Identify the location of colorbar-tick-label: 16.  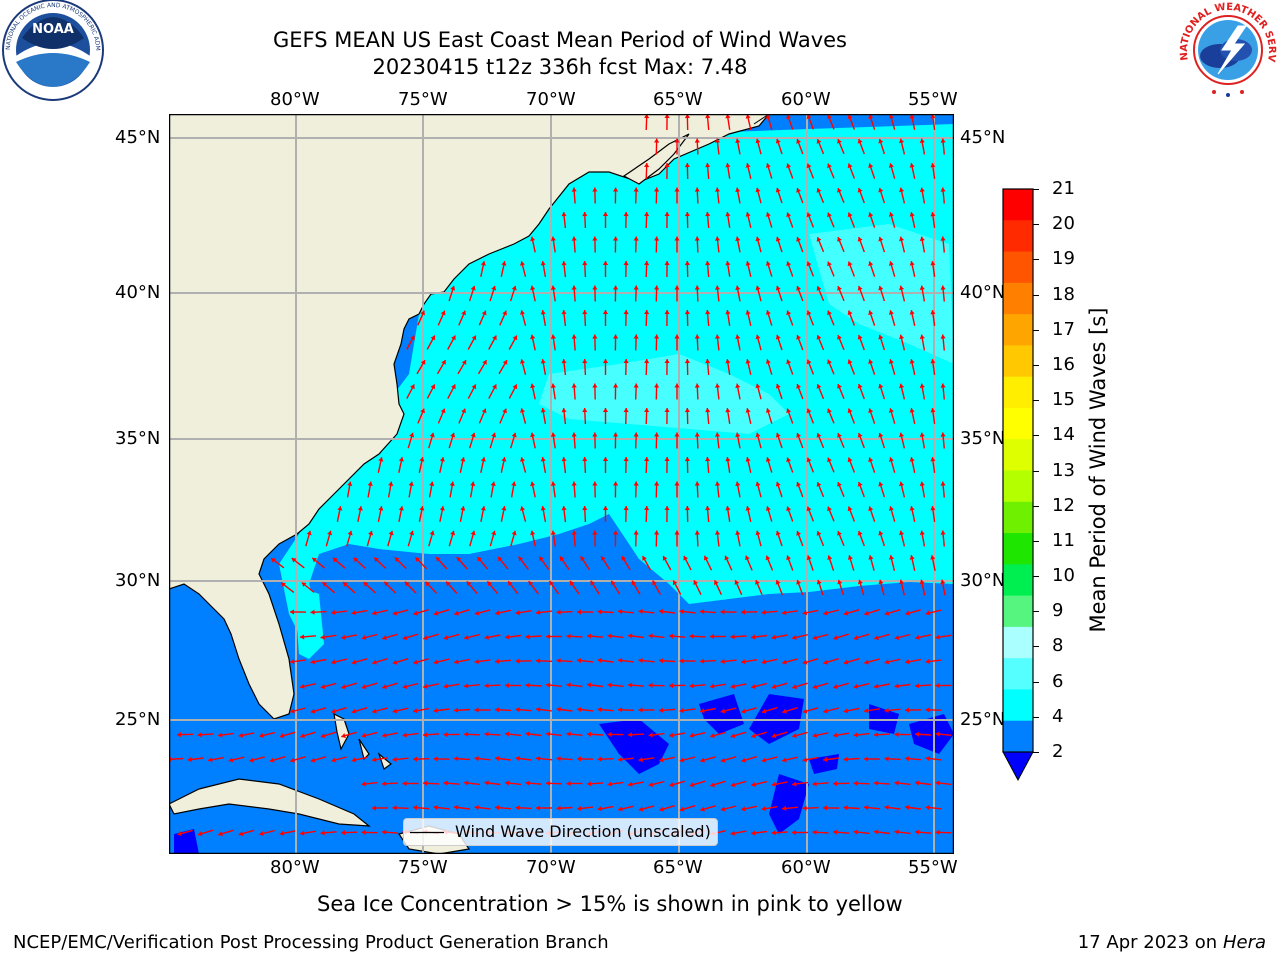
(1063, 364).